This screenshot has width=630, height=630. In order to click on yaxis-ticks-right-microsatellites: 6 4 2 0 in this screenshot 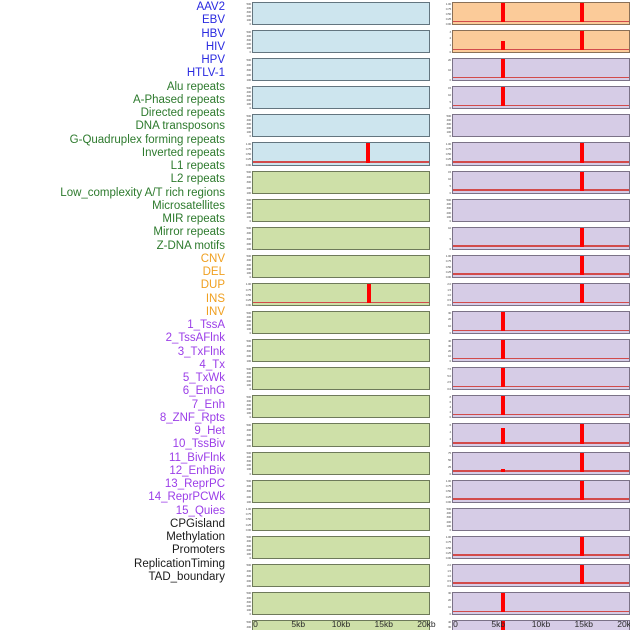, I will do `click(441, 435)`.